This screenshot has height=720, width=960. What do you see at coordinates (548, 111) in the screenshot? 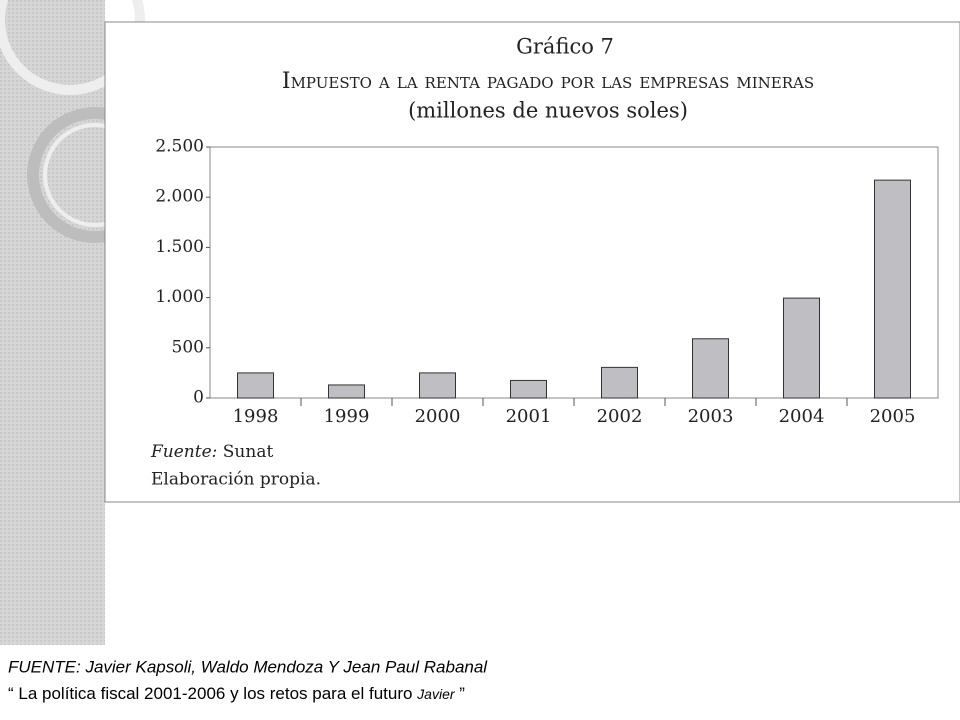
I see `chart-units: (millones de nuevos soles)` at bounding box center [548, 111].